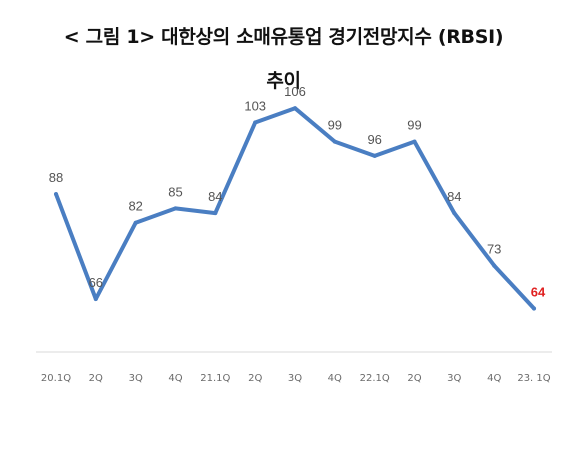 The image size is (567, 453). Describe the element at coordinates (255, 106) in the screenshot. I see `data-label: 103` at that location.